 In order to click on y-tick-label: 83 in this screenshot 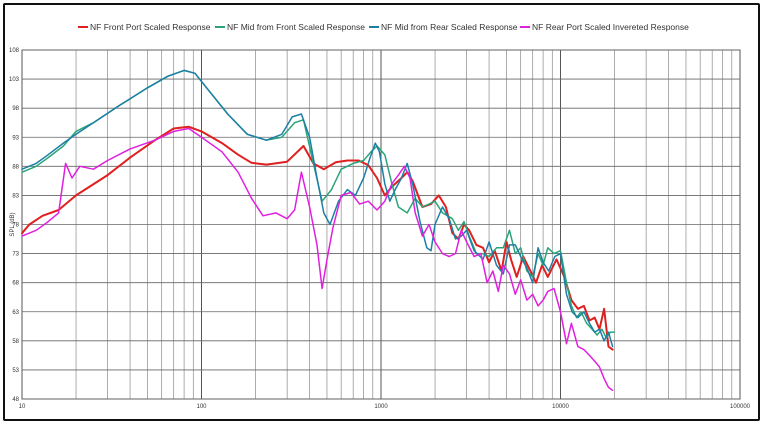, I will do `click(15, 196)`.